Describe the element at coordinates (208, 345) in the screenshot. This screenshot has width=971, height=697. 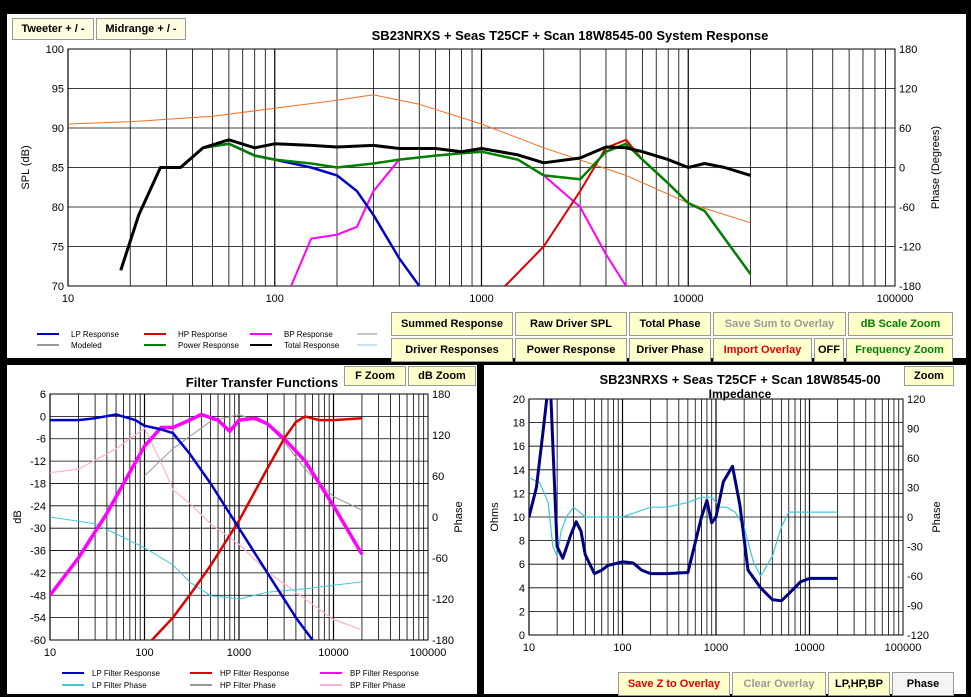
I see `legend-label: Power Response` at that location.